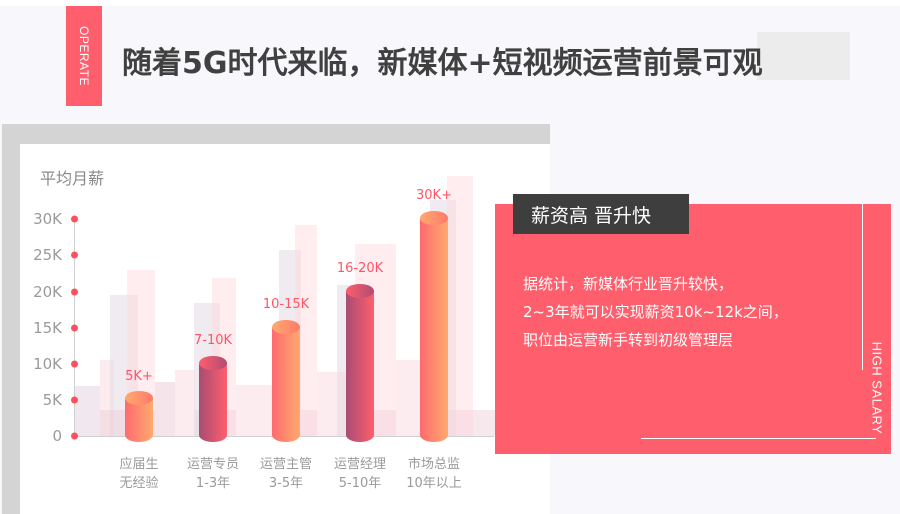  I want to click on info-line: 职位由运营新手转到初级管理层, so click(628, 340).